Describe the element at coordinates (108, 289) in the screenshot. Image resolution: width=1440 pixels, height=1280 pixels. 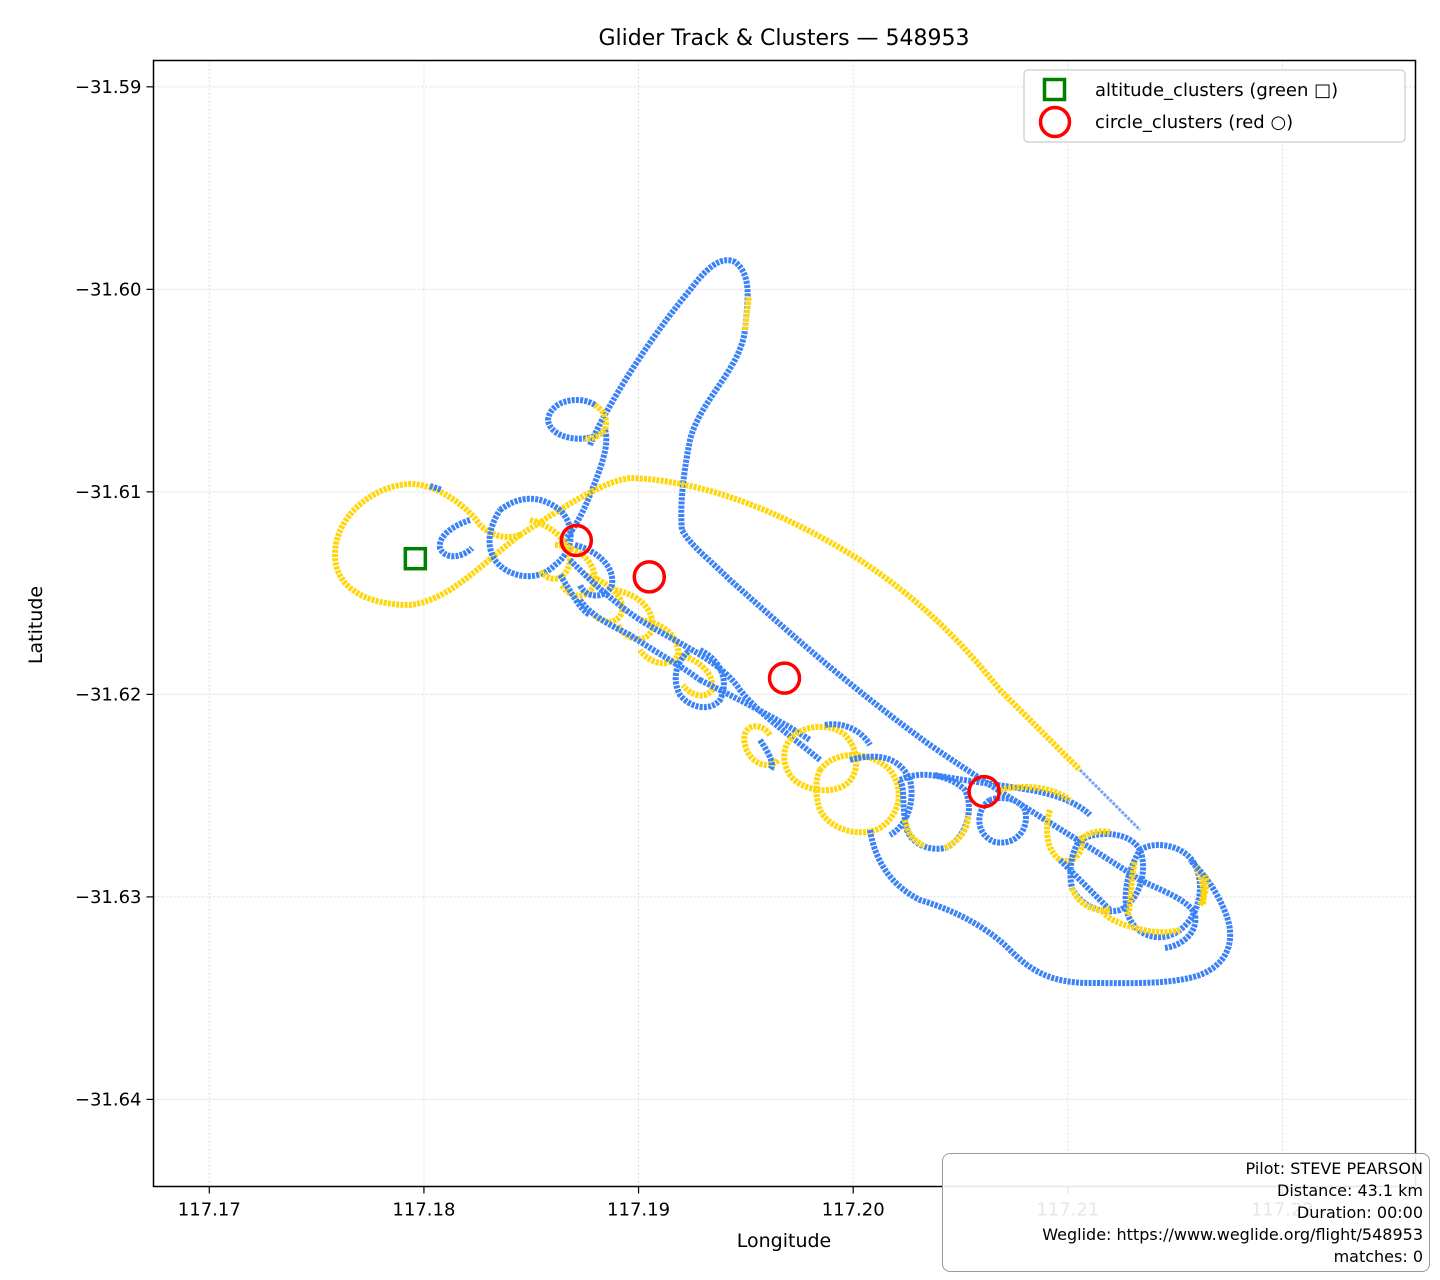
I see `y-tick-label: −31.60` at that location.